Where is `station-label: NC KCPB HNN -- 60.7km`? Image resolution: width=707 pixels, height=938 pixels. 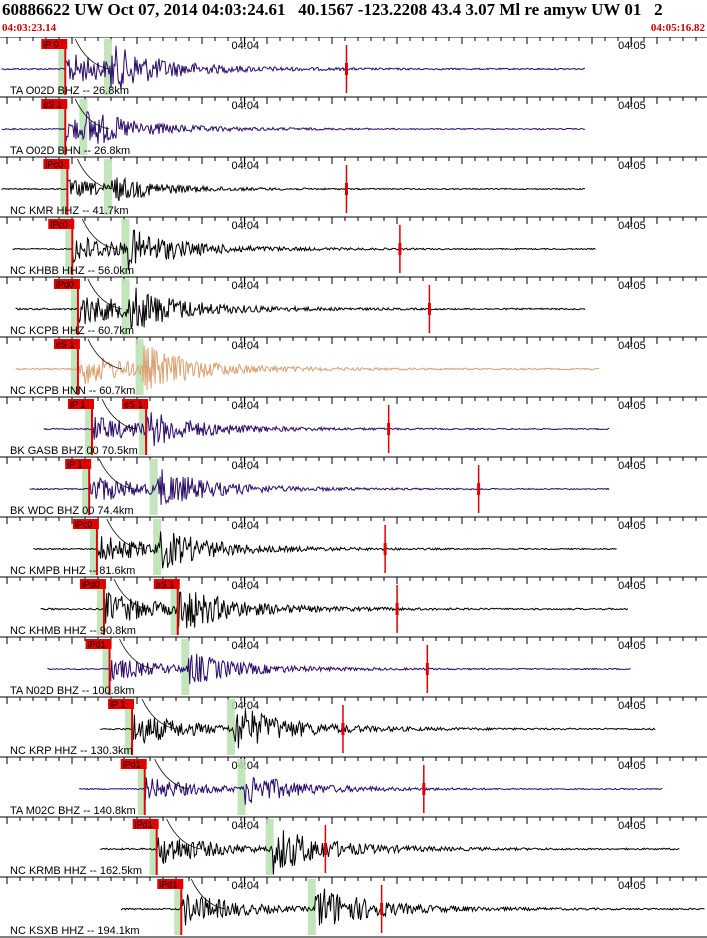
station-label: NC KCPB HNN -- 60.7km is located at coordinates (72, 391).